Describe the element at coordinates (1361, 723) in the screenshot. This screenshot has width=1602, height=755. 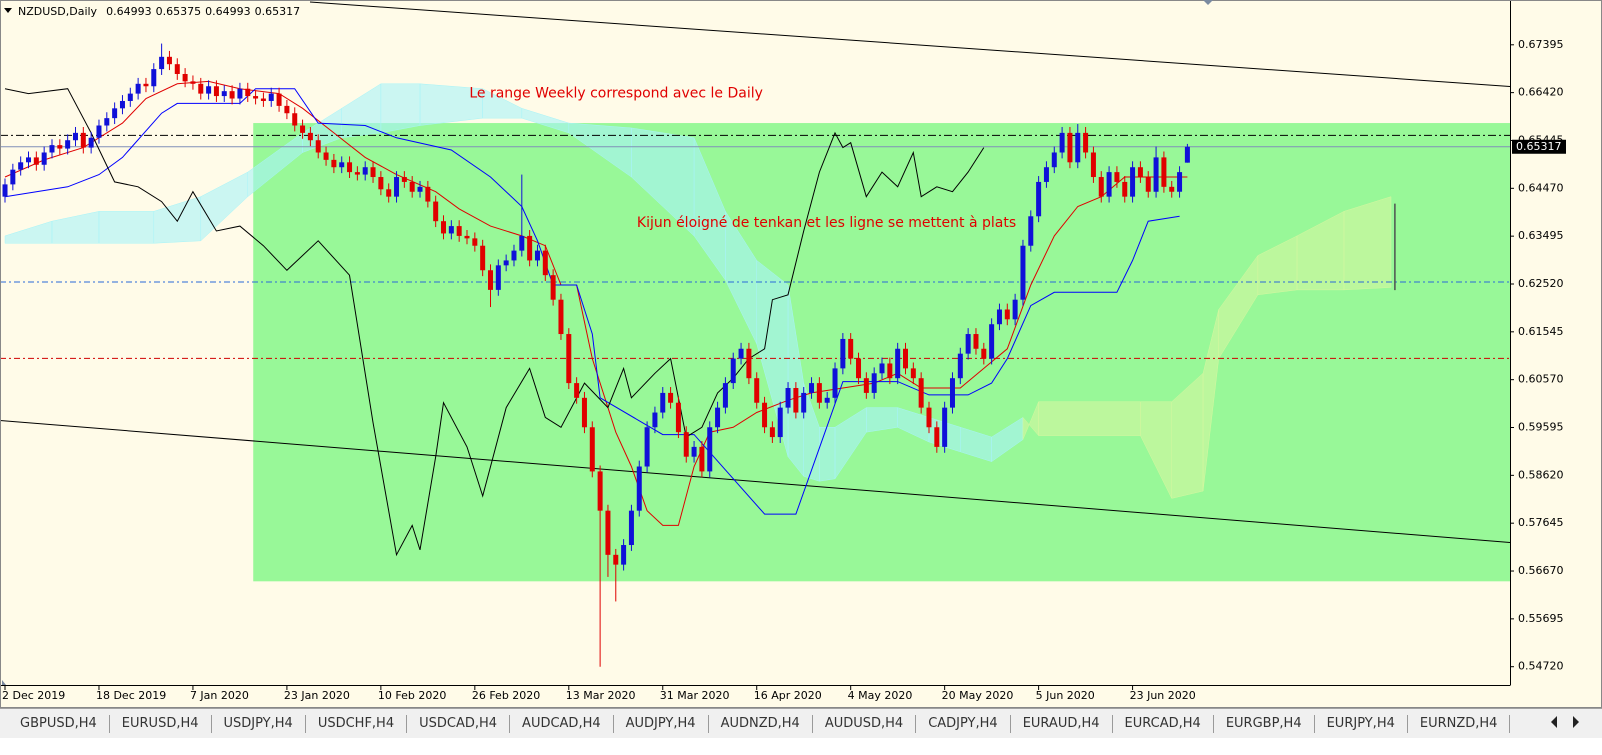
I see `symbol-tab: EURJPY,H4` at that location.